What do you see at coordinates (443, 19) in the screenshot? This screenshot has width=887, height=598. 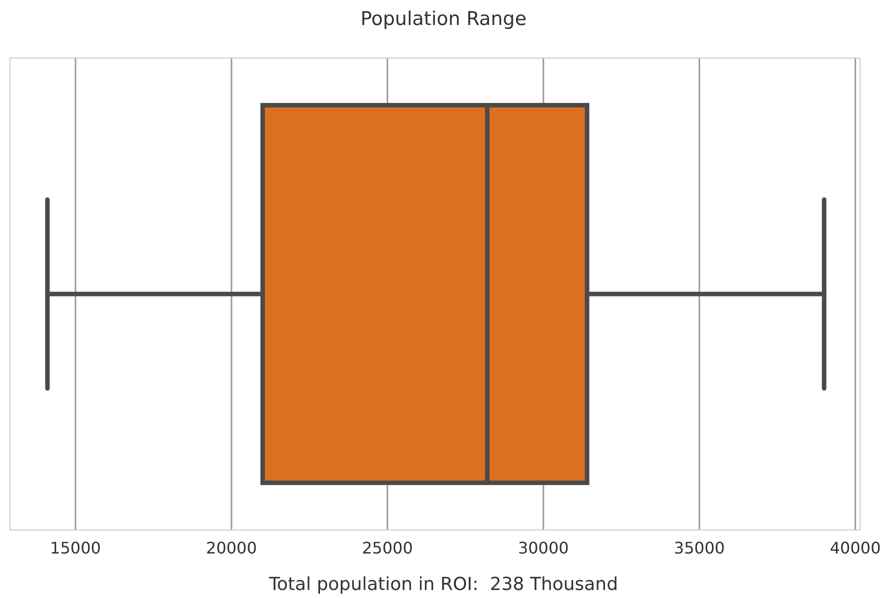 I see `chart-title: Population Range` at bounding box center [443, 19].